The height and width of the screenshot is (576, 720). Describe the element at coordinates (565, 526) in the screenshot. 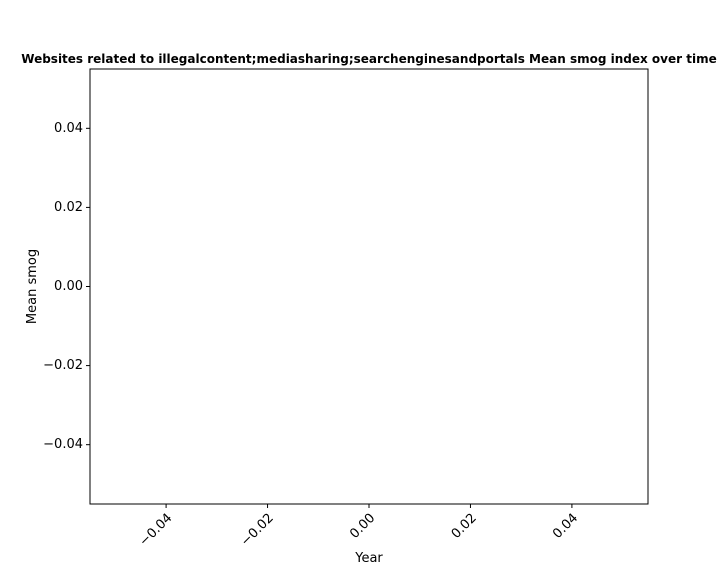

I see `x-tick-label: 0.04` at that location.